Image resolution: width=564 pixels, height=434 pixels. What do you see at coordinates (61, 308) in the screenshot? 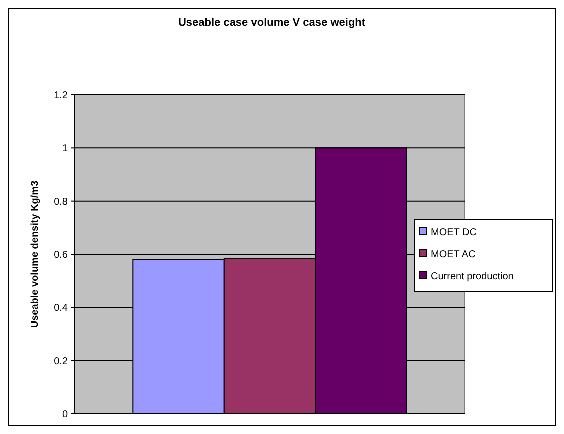
I see `y-tick-label: 0.4` at bounding box center [61, 308].